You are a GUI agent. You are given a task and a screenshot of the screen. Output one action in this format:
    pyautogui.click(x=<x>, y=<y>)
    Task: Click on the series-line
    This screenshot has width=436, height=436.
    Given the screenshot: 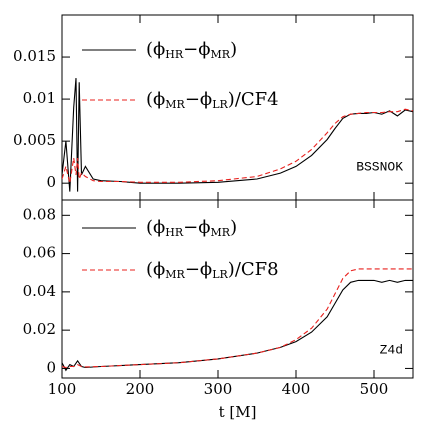 What is the action you would take?
    pyautogui.click(x=237, y=146)
    